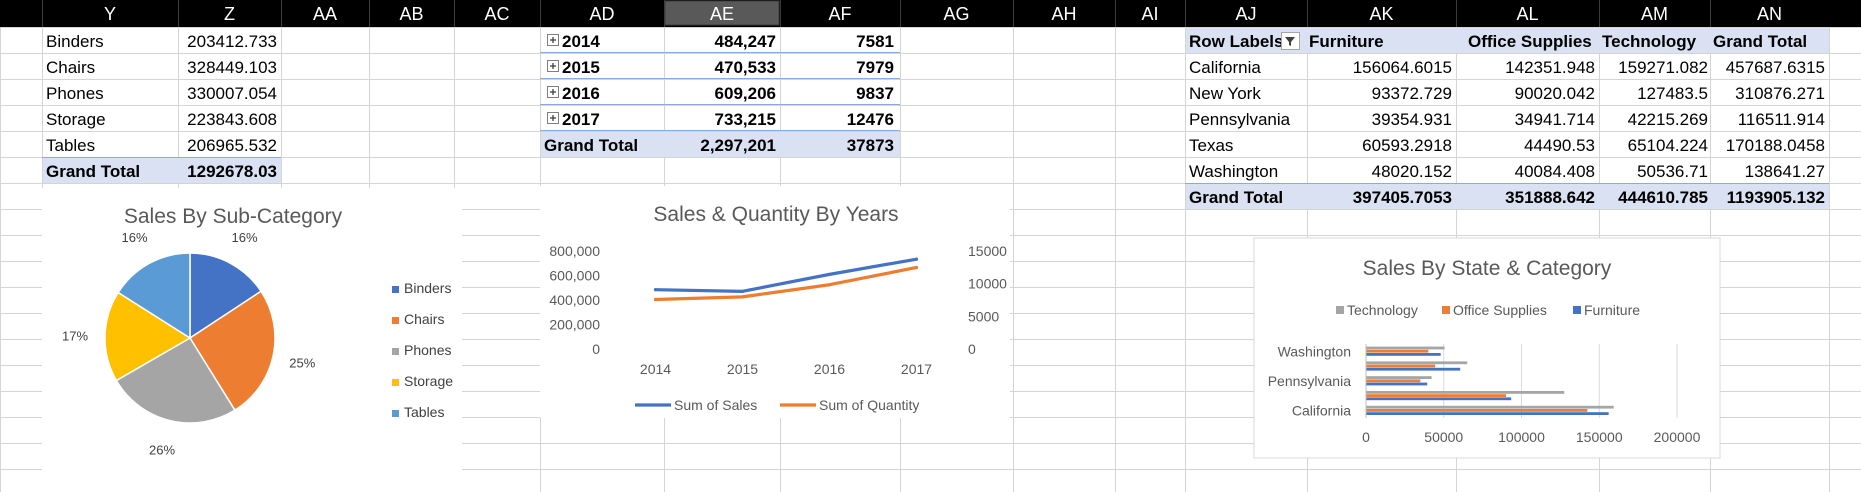 Image resolution: width=1861 pixels, height=492 pixels. Describe the element at coordinates (745, 93) in the screenshot. I see `cell-year-sales: 609,206` at that location.